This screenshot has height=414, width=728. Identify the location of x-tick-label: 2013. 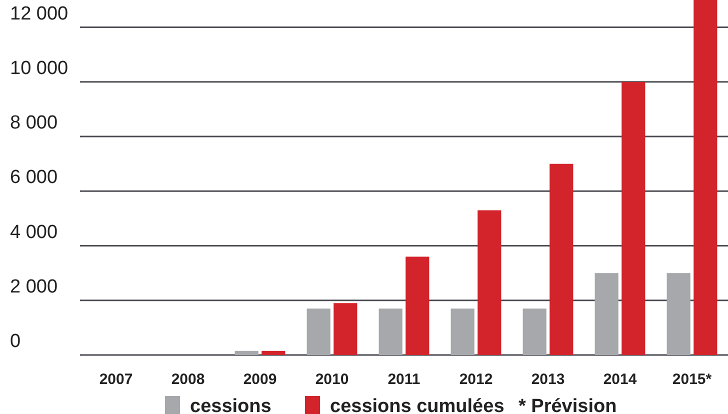
(548, 379).